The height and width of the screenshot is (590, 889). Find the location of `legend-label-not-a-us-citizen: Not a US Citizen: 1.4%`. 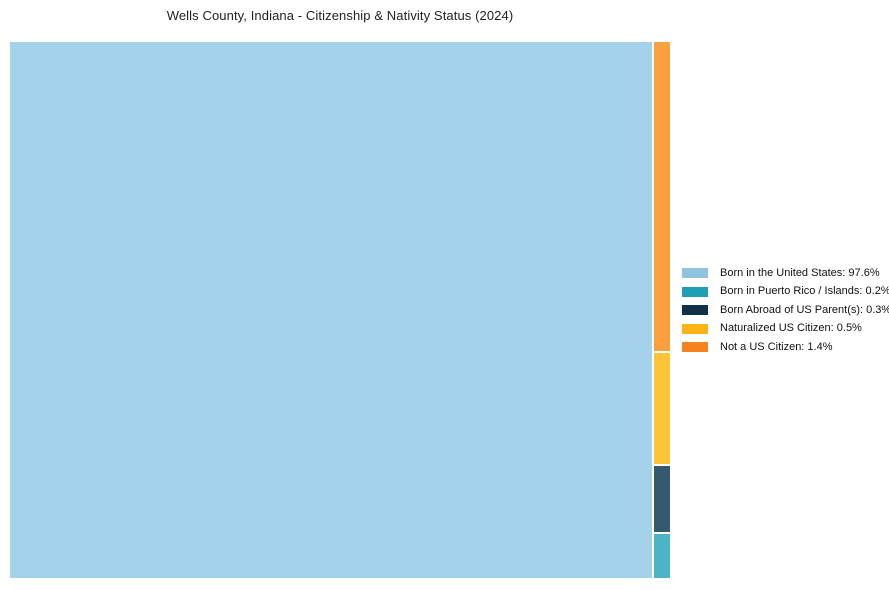

legend-label-not-a-us-citizen: Not a US Citizen: 1.4% is located at coordinates (776, 346).